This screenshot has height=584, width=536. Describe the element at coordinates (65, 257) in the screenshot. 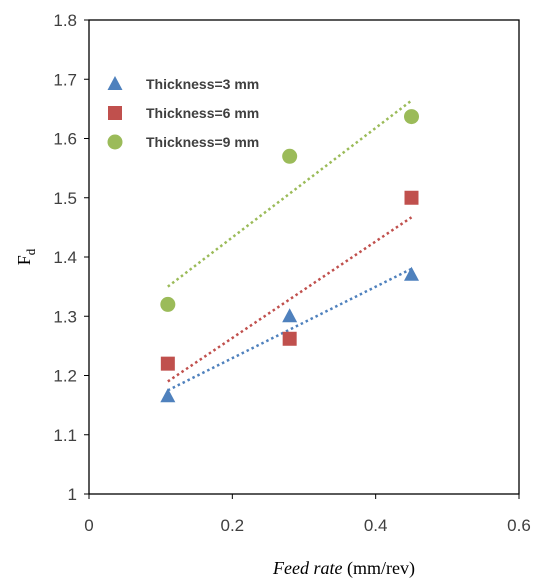

I see `y-tick-label: 1.4` at that location.